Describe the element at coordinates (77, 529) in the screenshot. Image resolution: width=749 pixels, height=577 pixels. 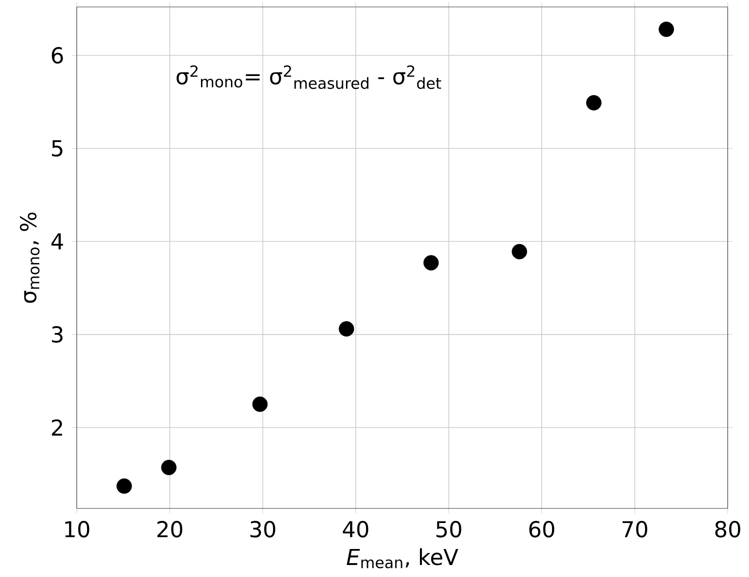
I see `x-tick-label: 10` at that location.